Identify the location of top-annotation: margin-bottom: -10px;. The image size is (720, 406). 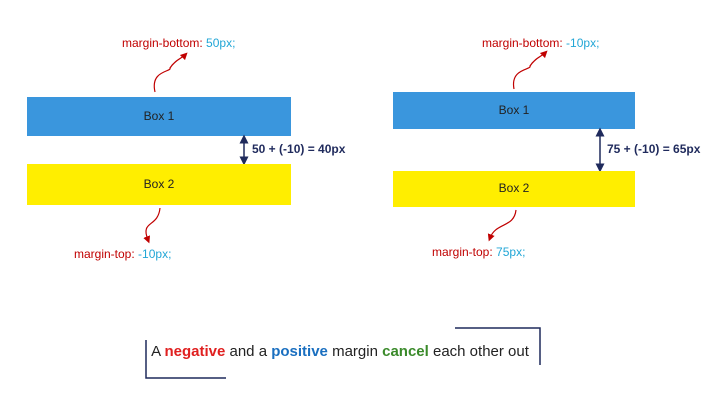
(540, 43).